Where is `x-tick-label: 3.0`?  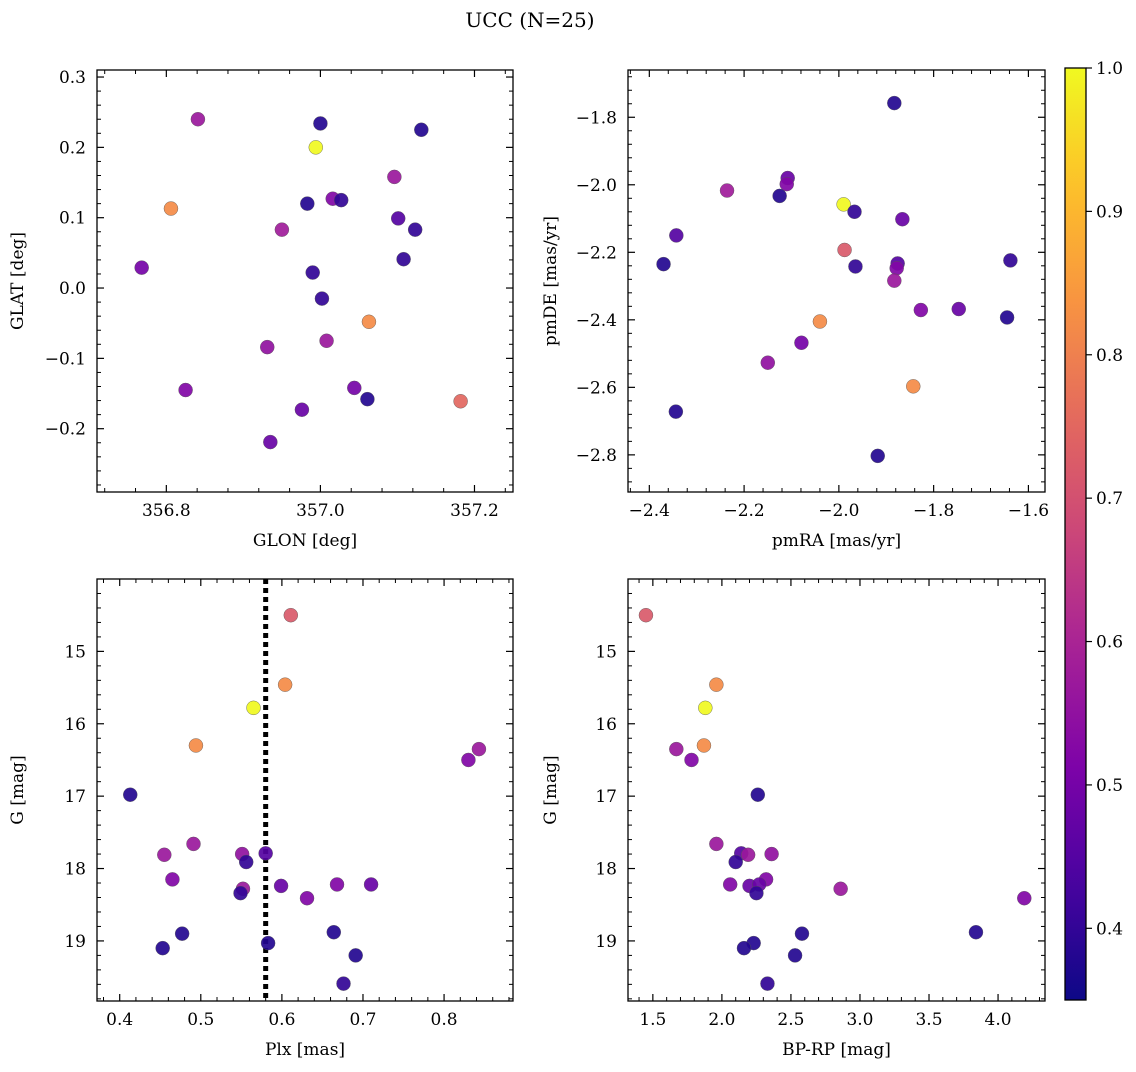
x-tick-label: 3.0 is located at coordinates (859, 1020).